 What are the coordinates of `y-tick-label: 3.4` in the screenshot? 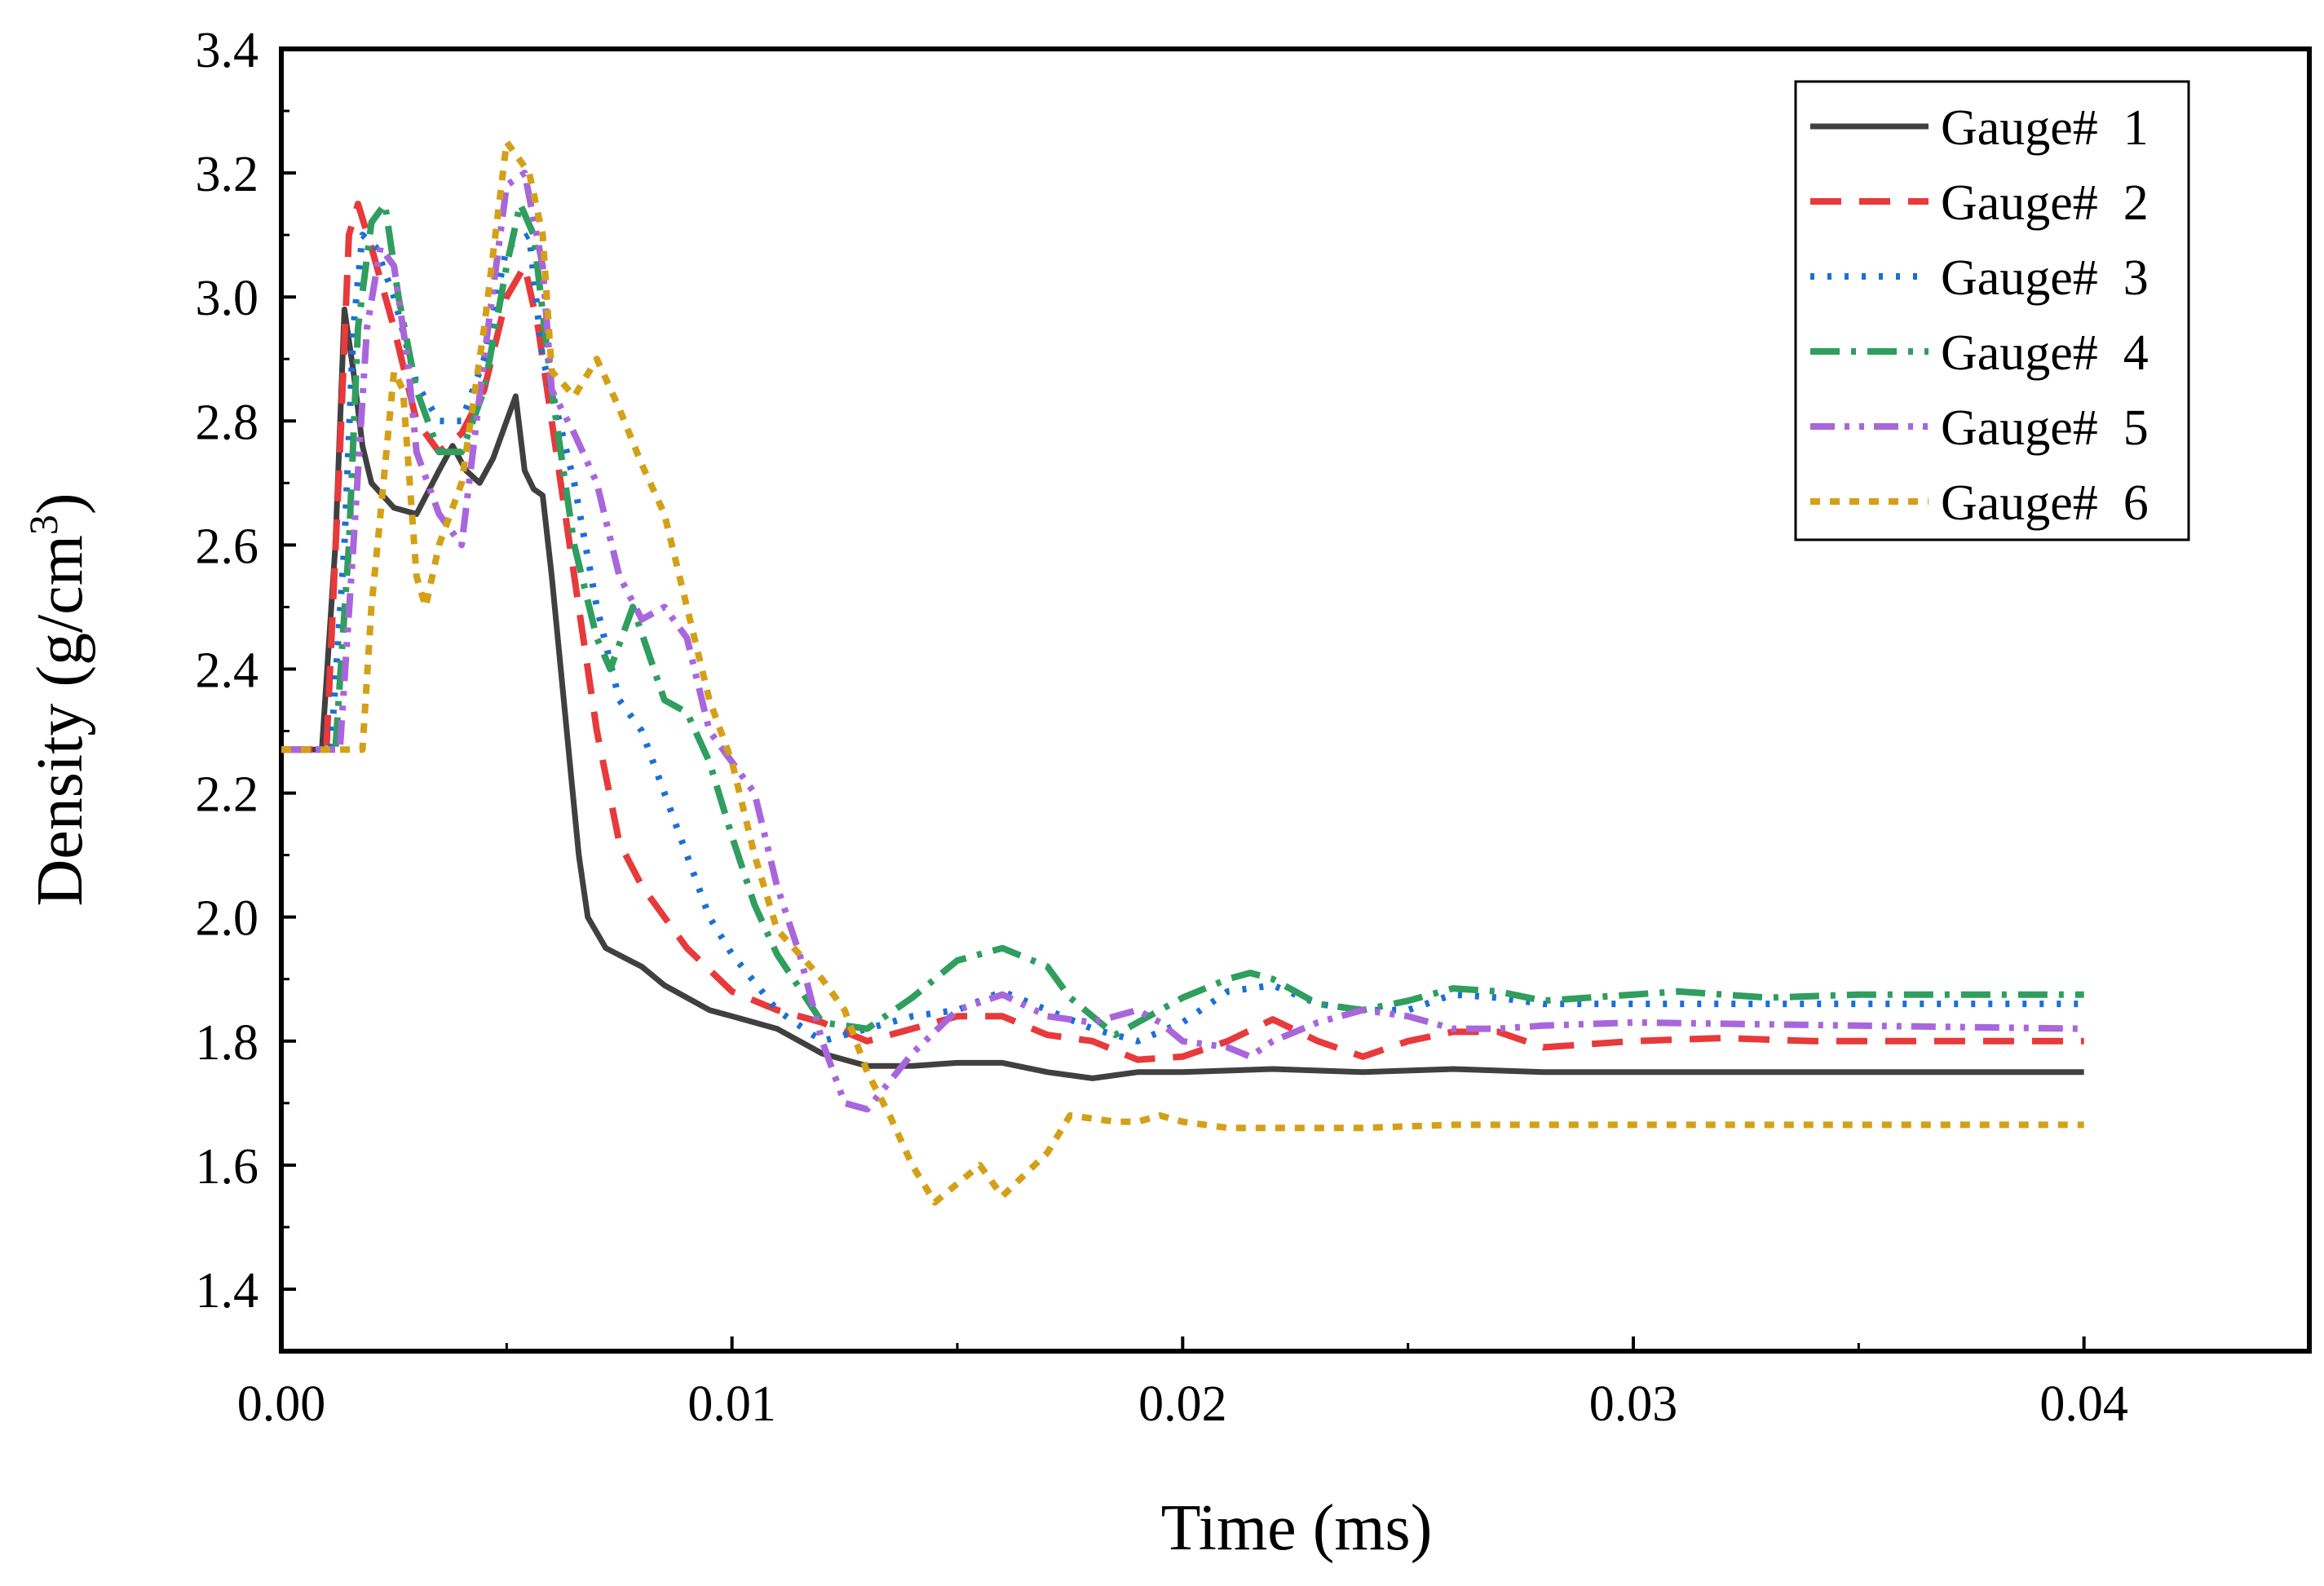 It's located at (227, 50).